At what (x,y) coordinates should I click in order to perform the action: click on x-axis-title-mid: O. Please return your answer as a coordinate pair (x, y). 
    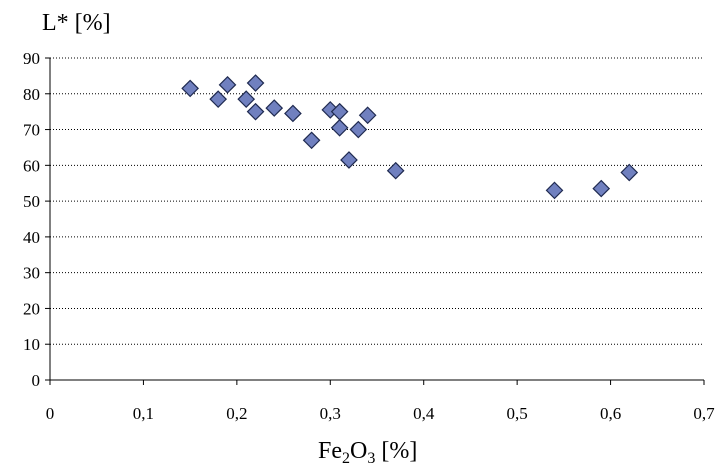
    Looking at the image, I should click on (359, 451).